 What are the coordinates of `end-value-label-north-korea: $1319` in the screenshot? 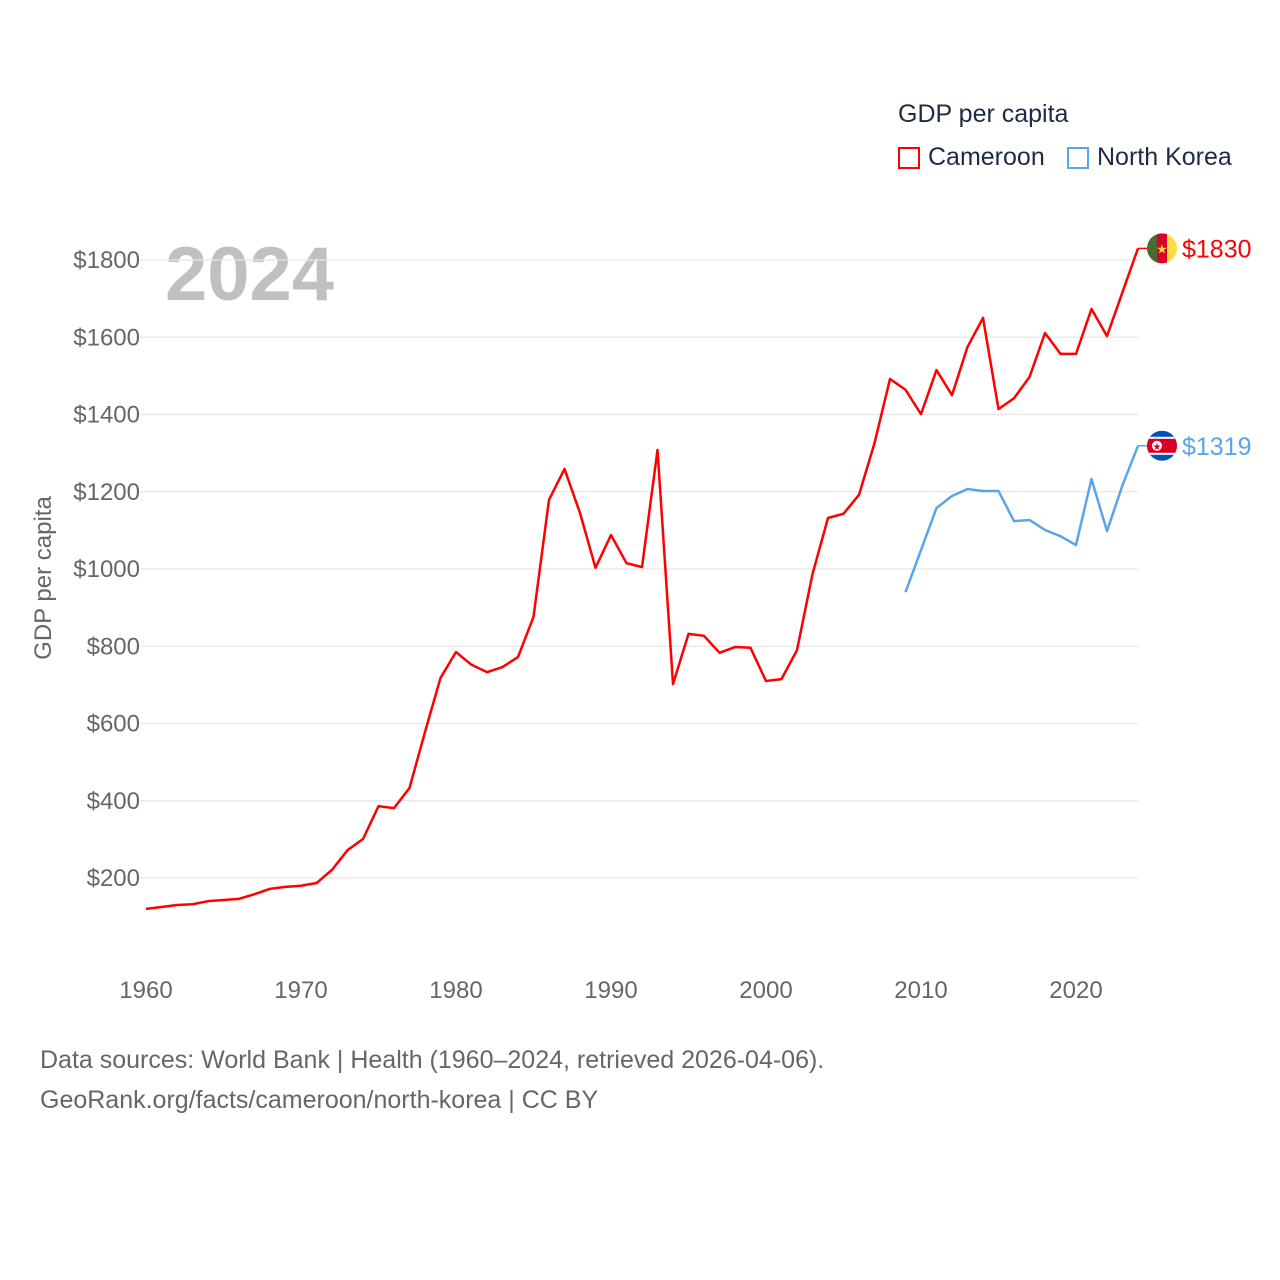 It's located at (1217, 447).